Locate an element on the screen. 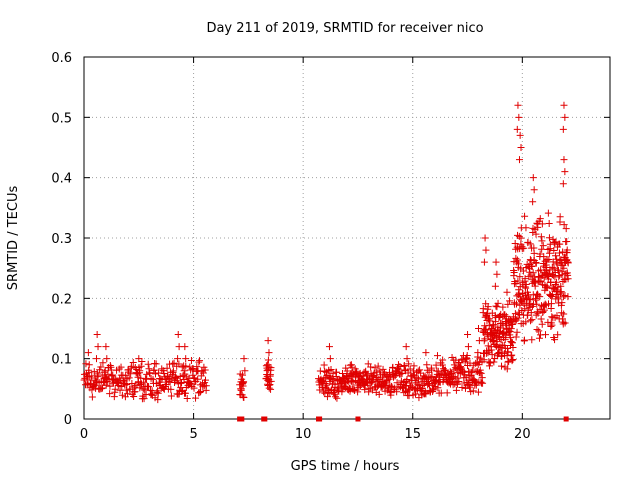 This screenshot has width=640, height=480. y-tick-label: 0.1 is located at coordinates (61, 360).